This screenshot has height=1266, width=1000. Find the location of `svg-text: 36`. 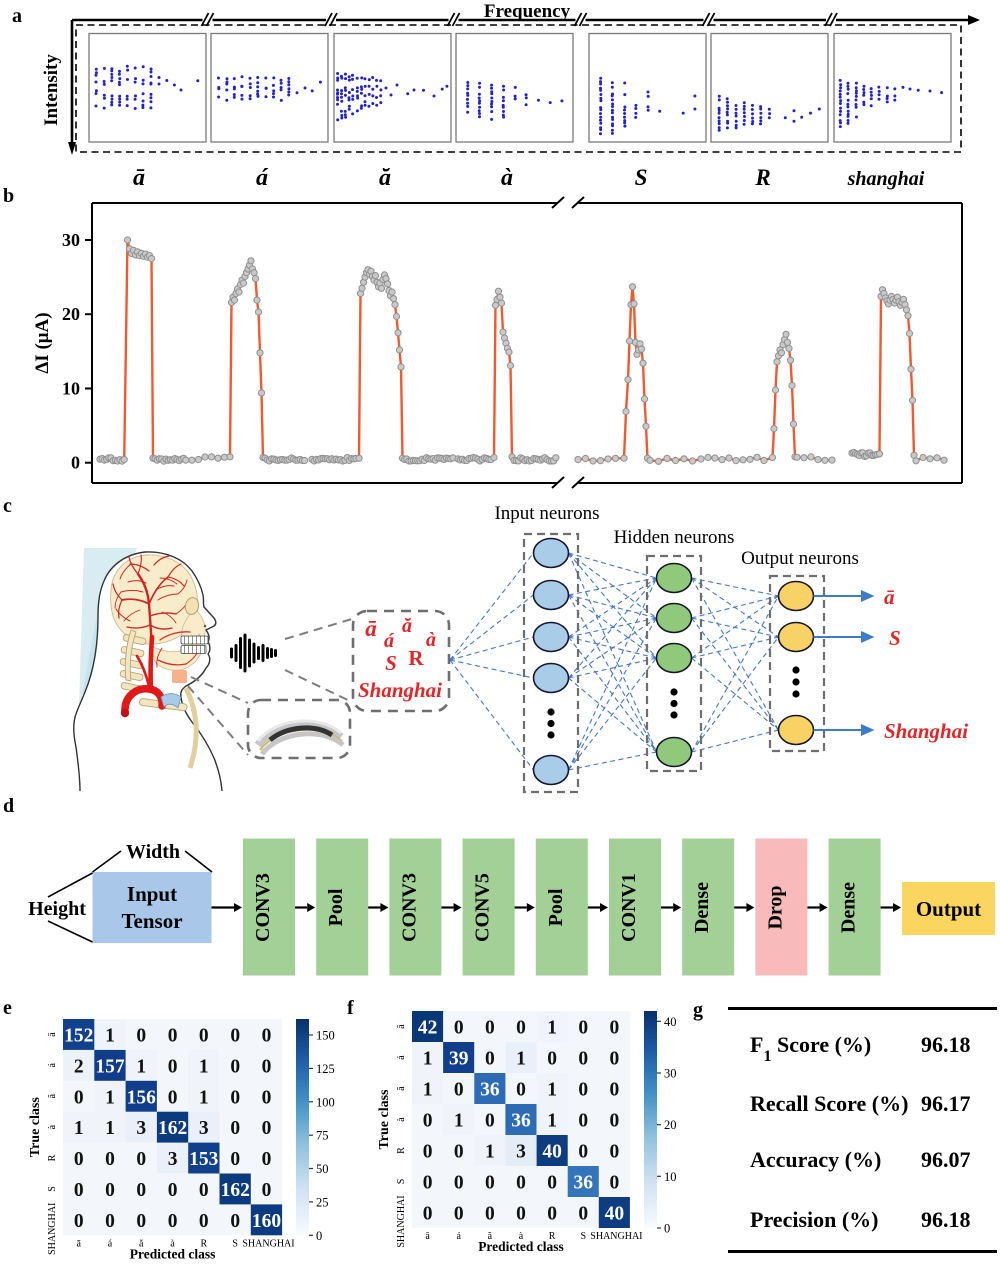

svg-text: 36 is located at coordinates (490, 1090).